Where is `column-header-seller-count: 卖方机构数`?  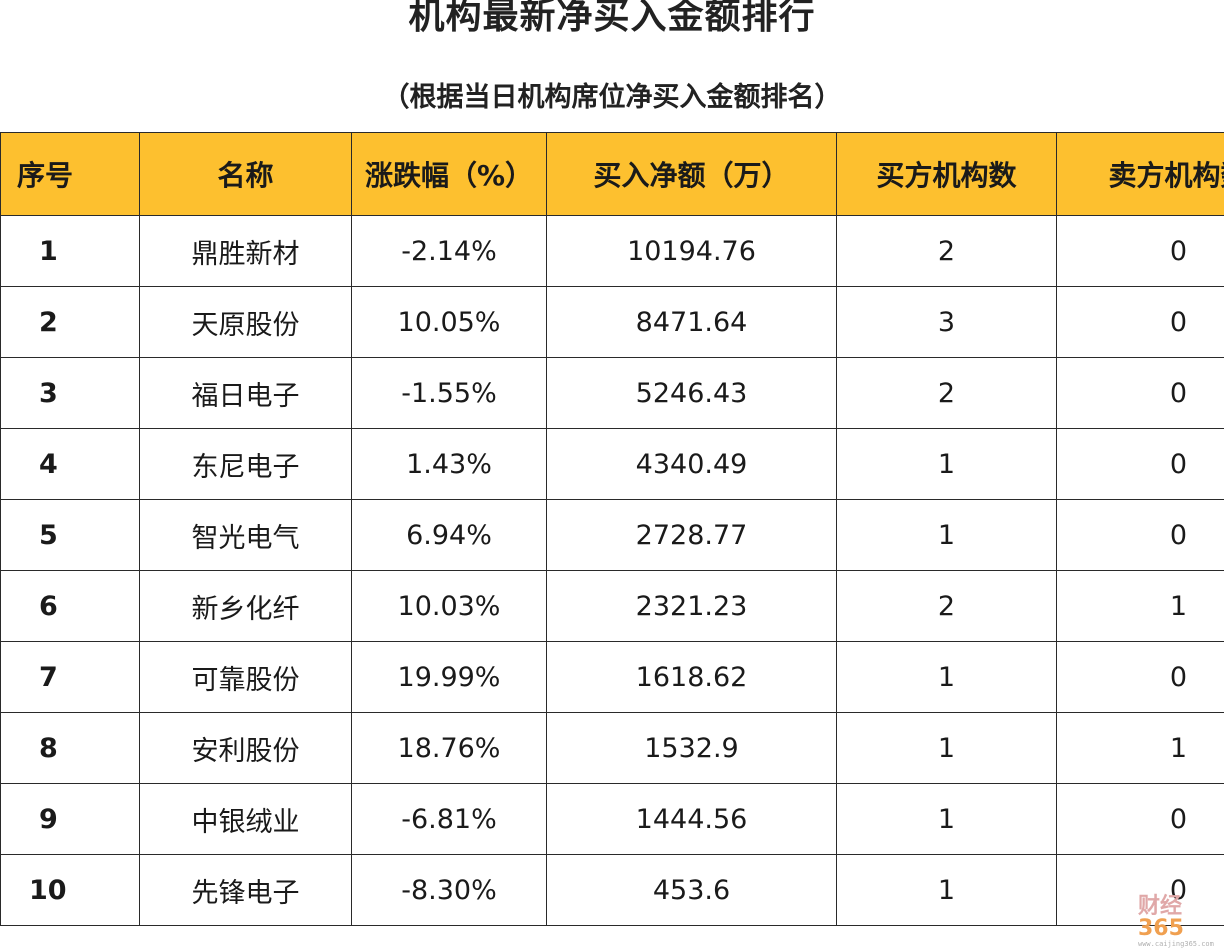 column-header-seller-count: 卖方机构数 is located at coordinates (1140, 174).